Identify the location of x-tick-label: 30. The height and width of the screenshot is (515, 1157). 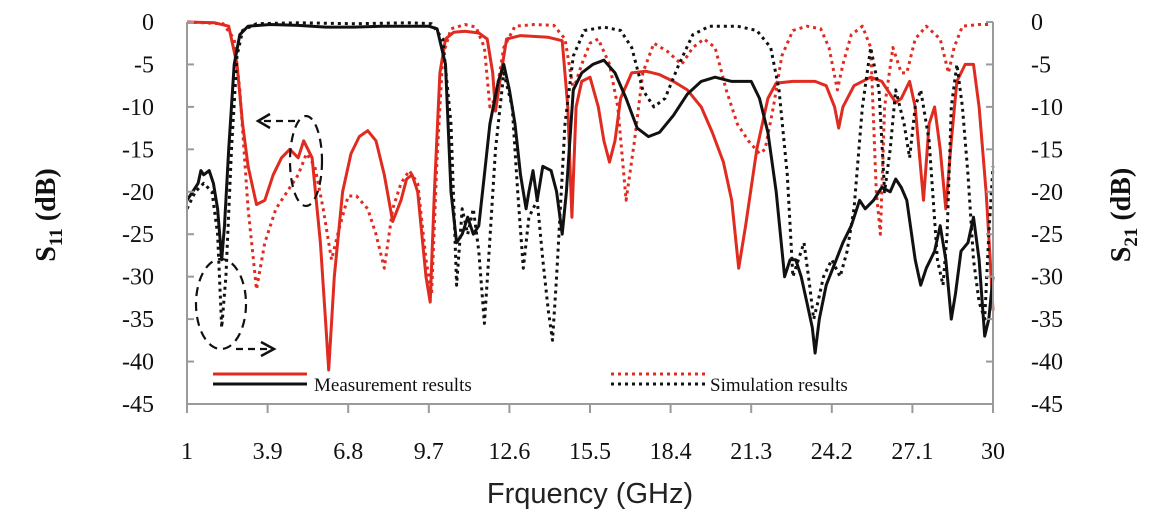
(993, 452).